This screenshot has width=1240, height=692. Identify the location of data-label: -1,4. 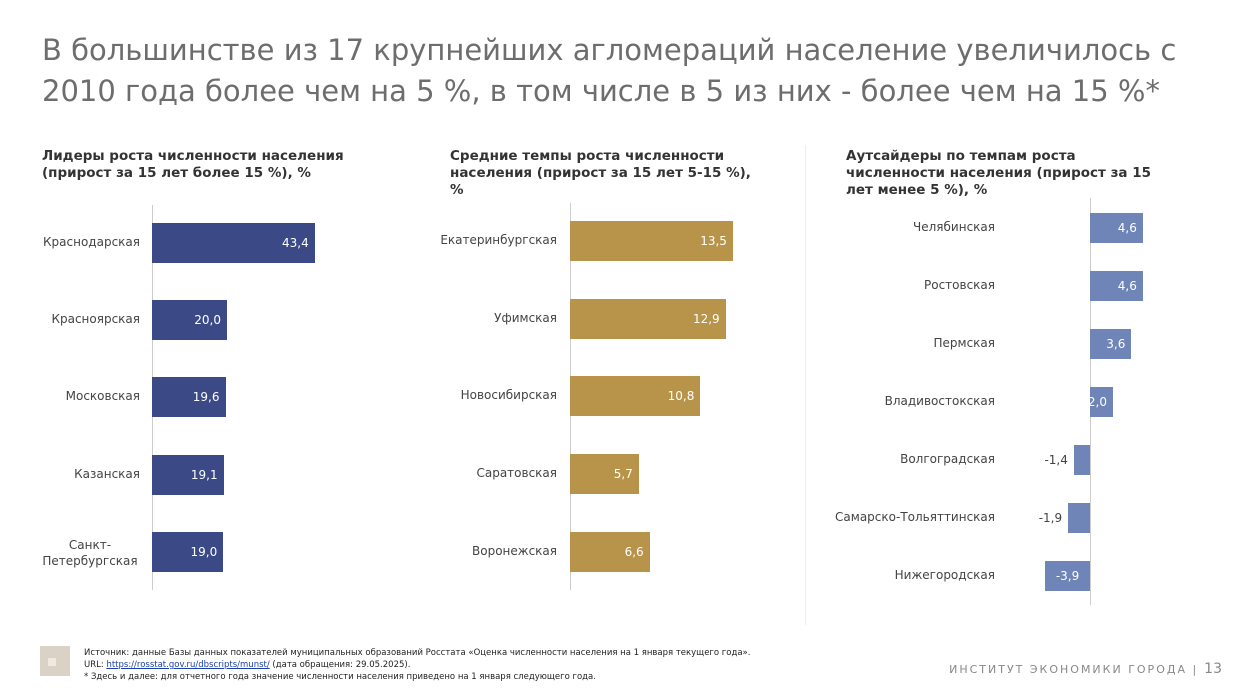
(1056, 460).